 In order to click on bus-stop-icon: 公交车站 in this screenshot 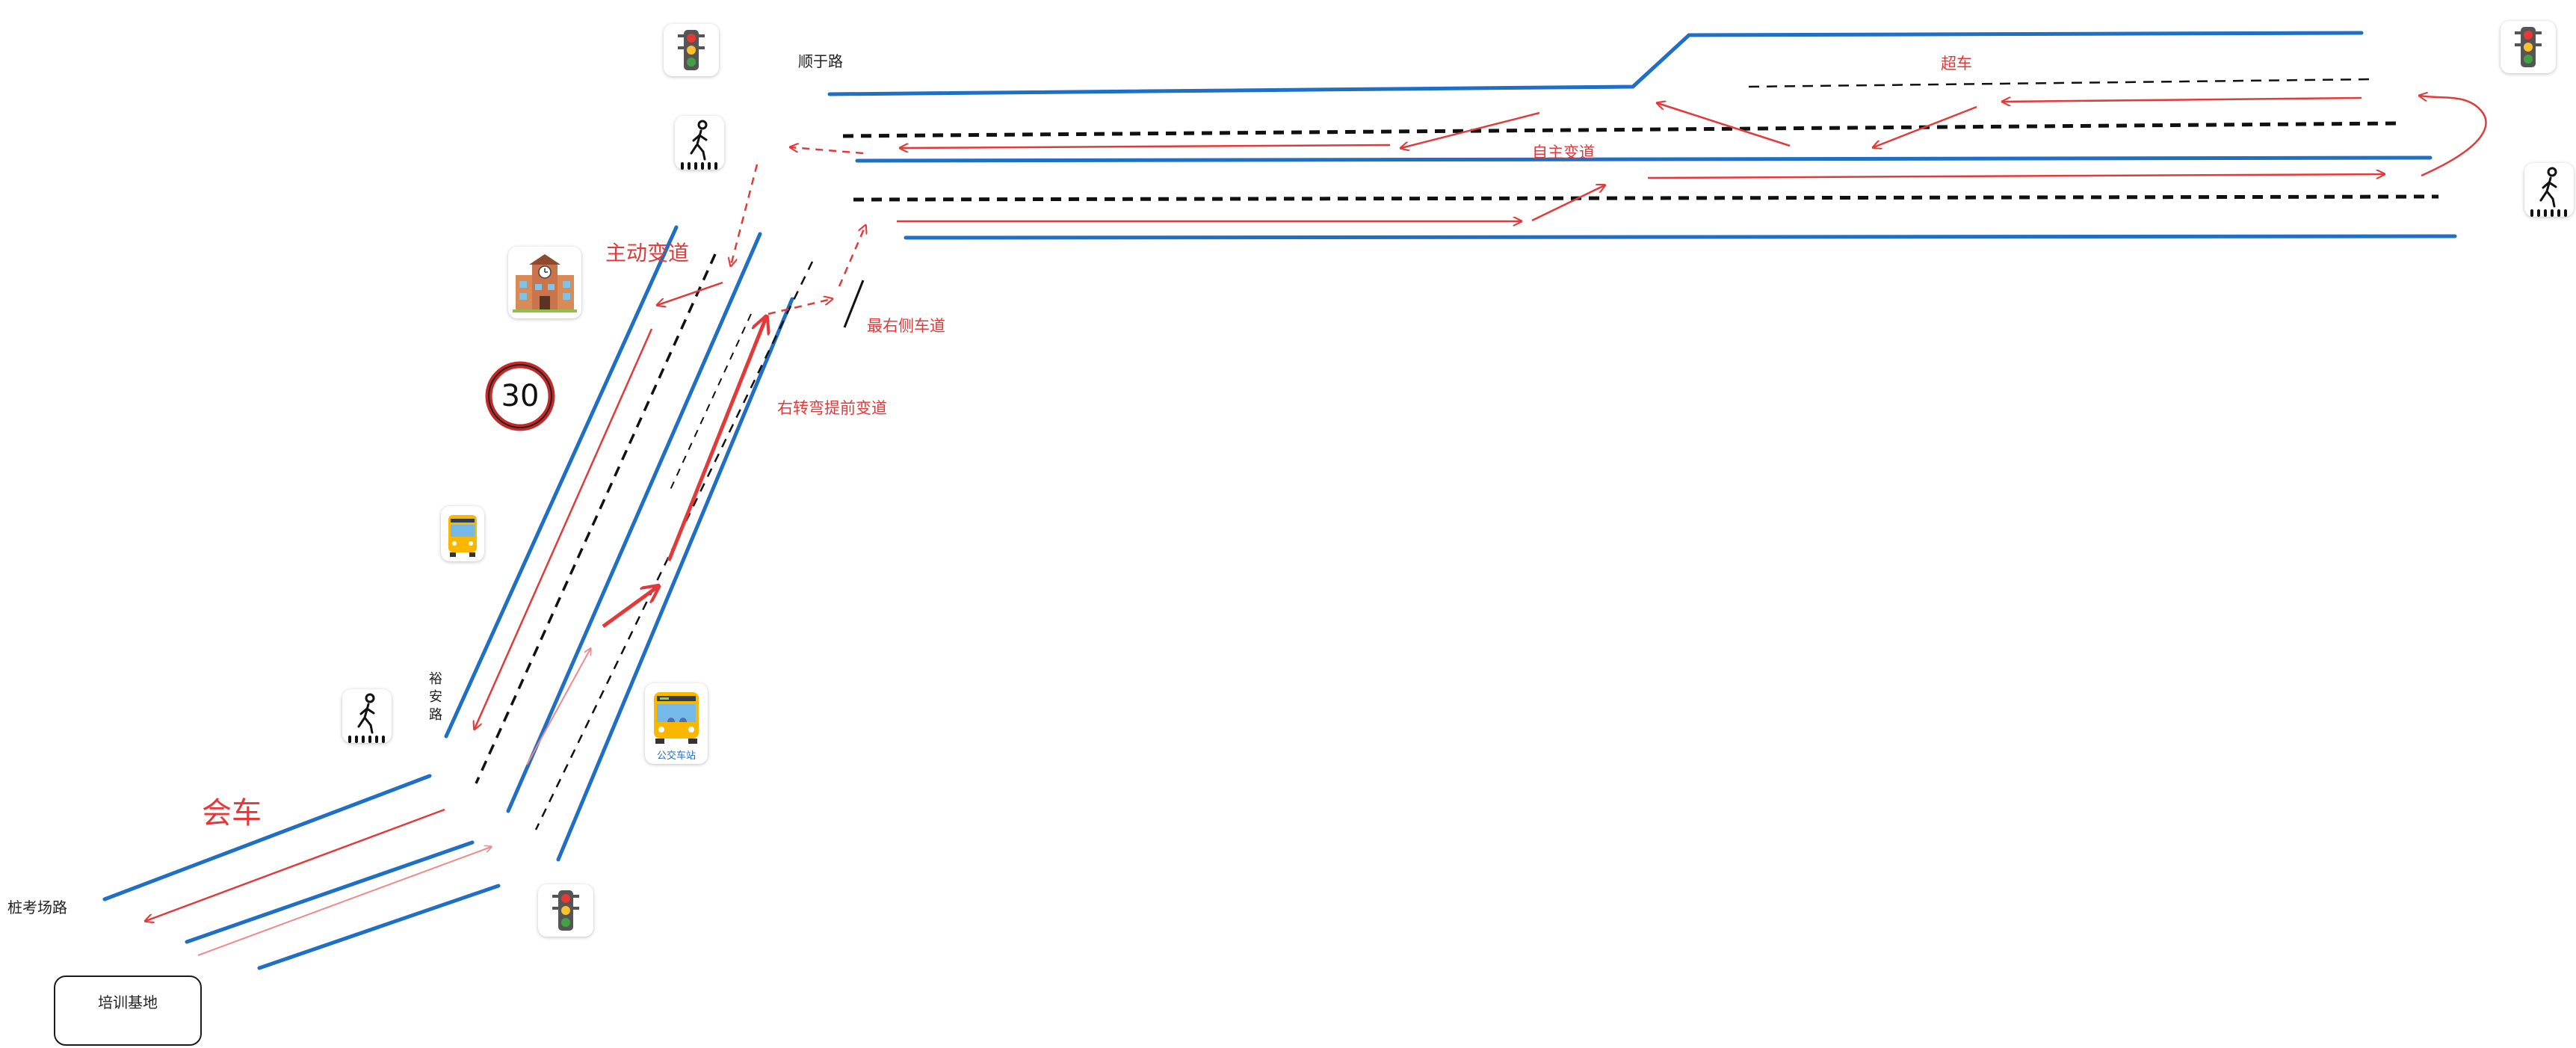, I will do `click(677, 723)`.